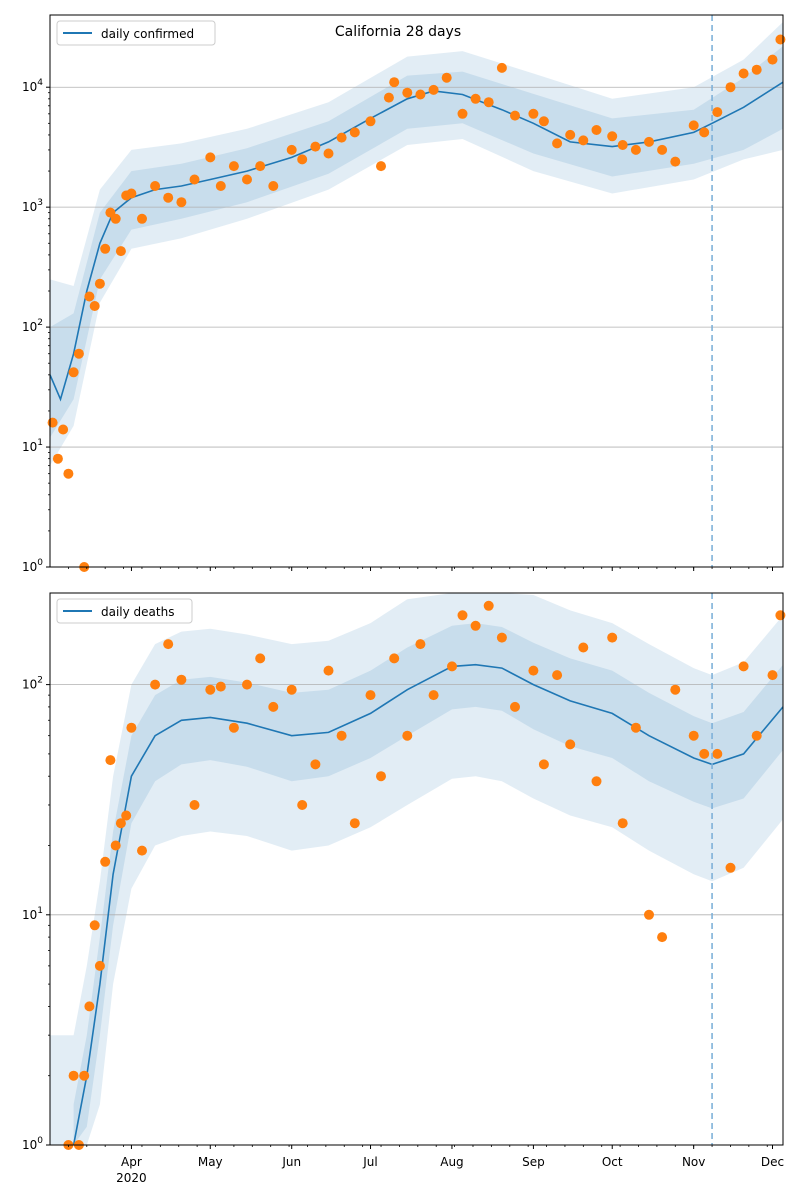  I want to click on confirmed-y-tick-label: 10², so click(32, 326).